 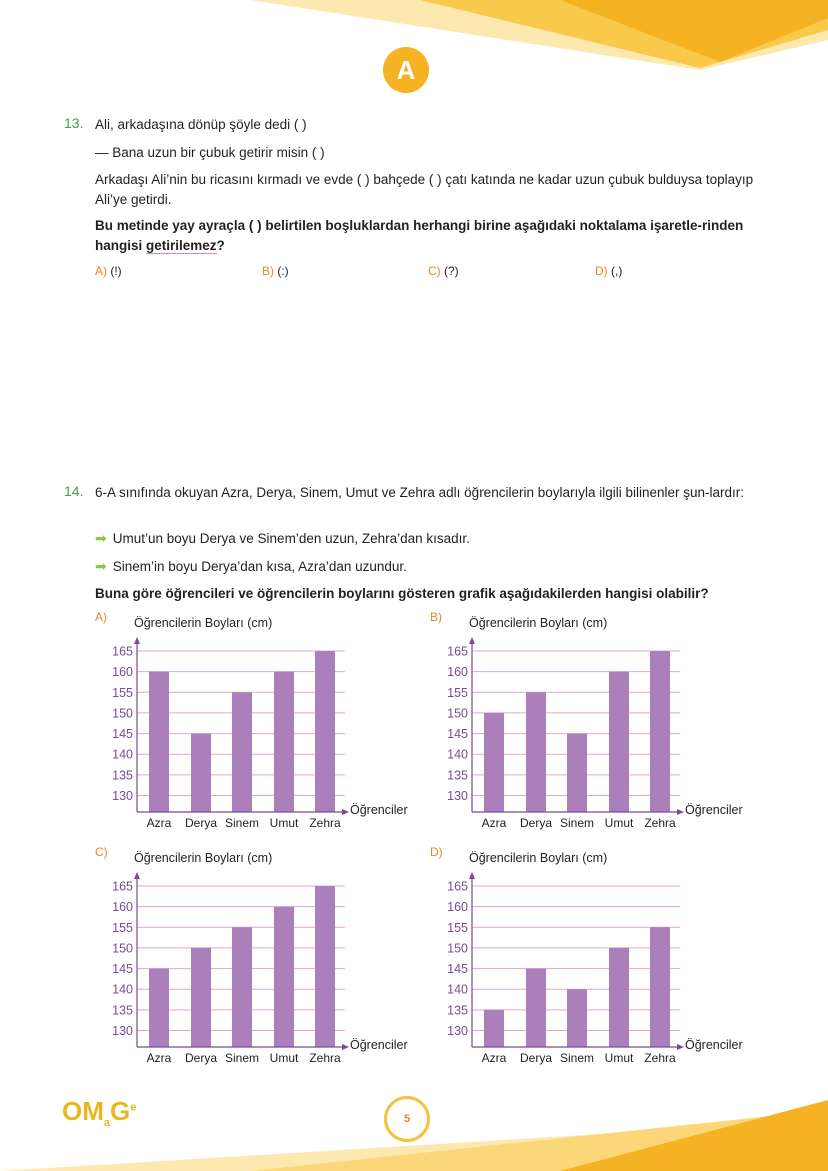 I want to click on q13-option-c: C) (?), so click(x=443, y=271).